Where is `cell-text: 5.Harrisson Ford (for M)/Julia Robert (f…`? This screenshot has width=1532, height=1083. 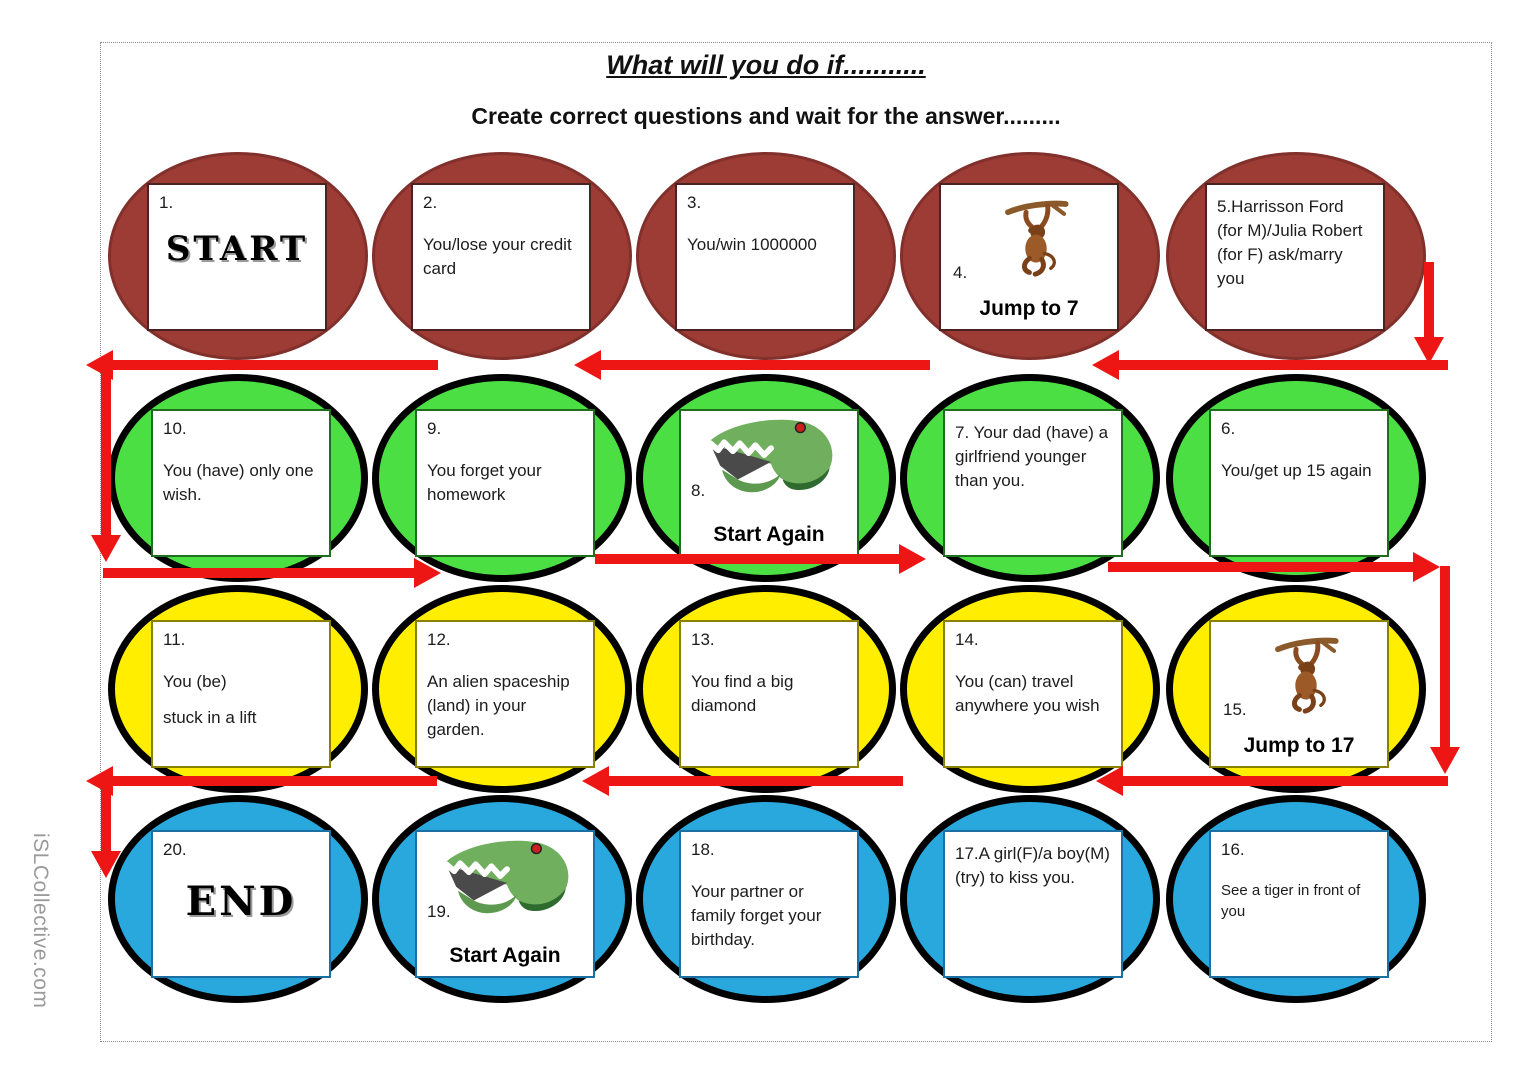
cell-text: 5.Harrisson Ford (for M)/Julia Robert (f… is located at coordinates (1290, 243).